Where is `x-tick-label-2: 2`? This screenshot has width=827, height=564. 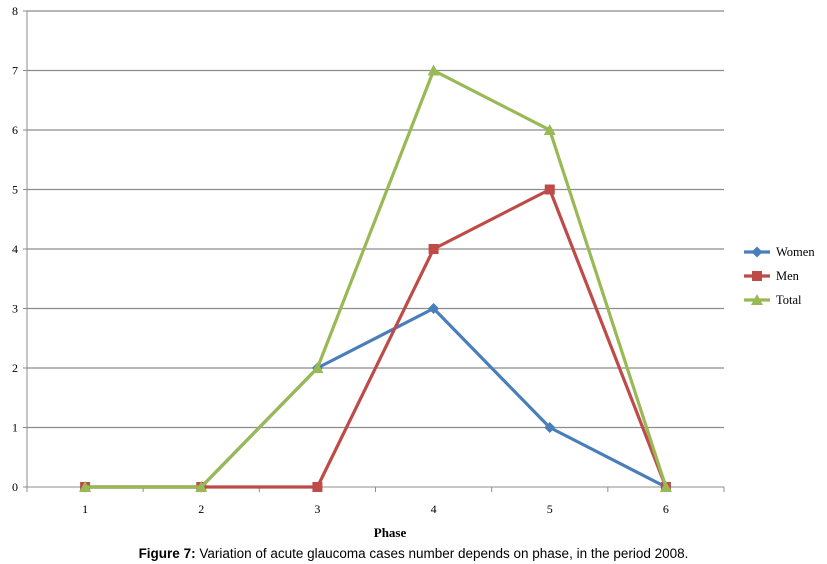 x-tick-label-2: 2 is located at coordinates (201, 509).